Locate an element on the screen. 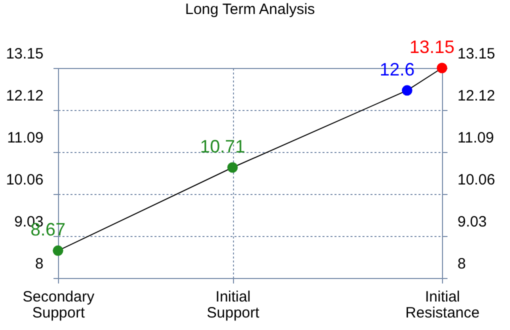  data-label: 10.71 is located at coordinates (223, 146).